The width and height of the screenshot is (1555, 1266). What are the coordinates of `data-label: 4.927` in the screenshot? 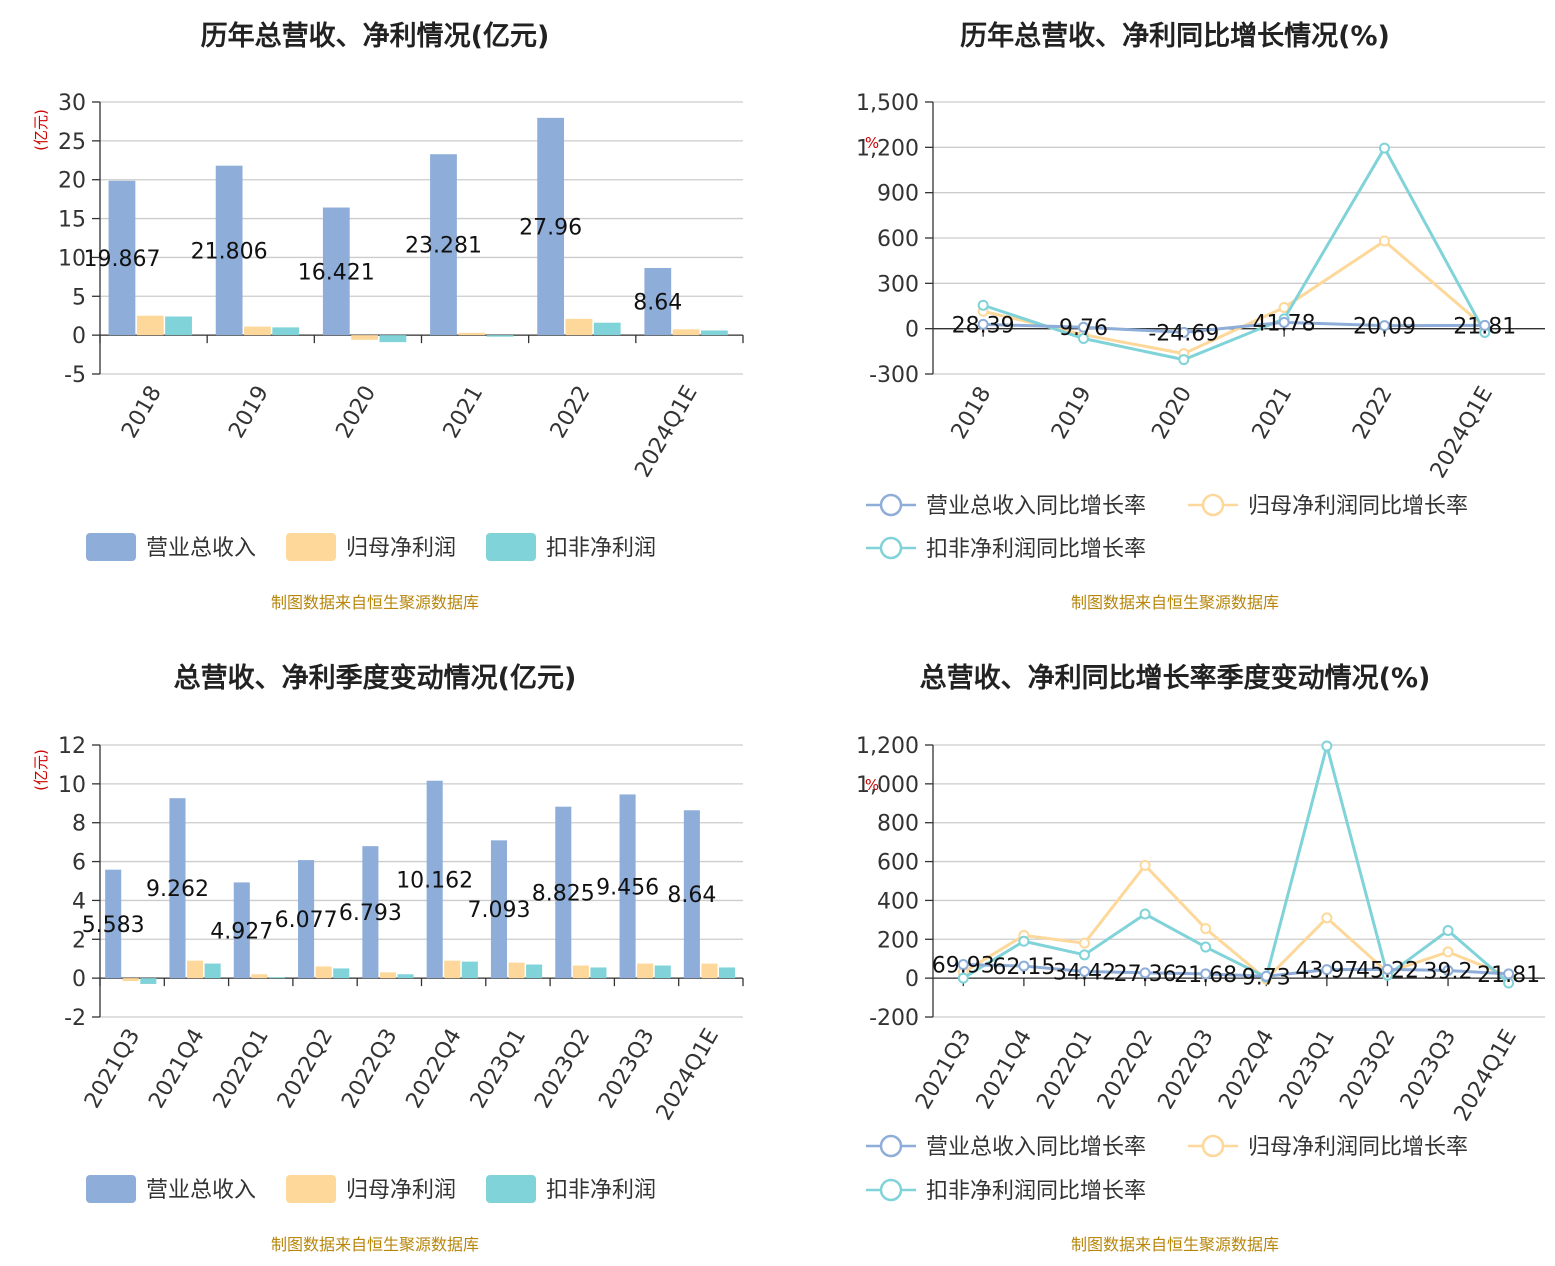 It's located at (241, 931).